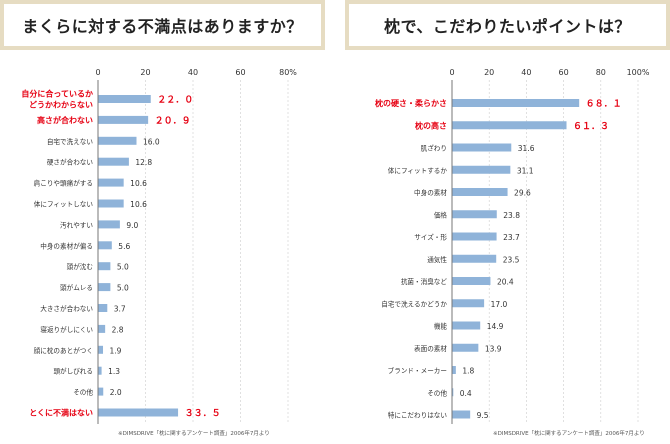 This screenshot has height=444, width=670. What do you see at coordinates (114, 371) in the screenshot?
I see `data-label: 1.3` at bounding box center [114, 371].